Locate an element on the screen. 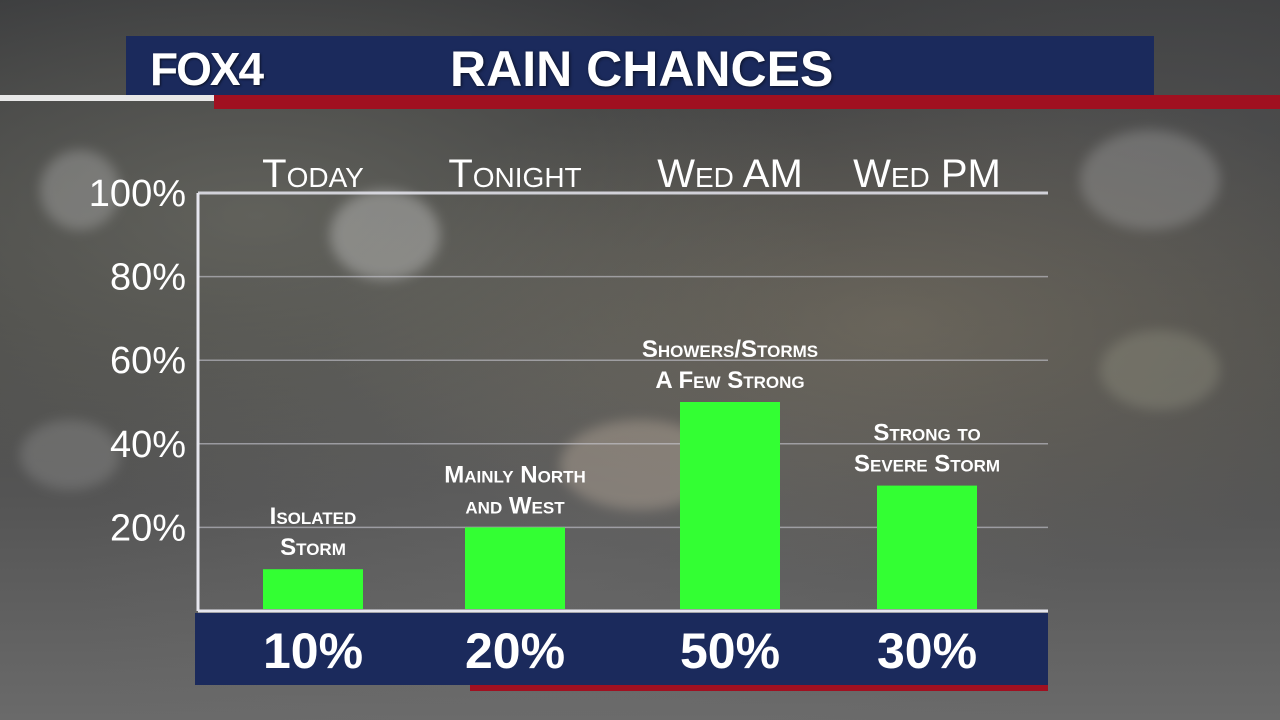  category-label: Tonight is located at coordinates (514, 174).